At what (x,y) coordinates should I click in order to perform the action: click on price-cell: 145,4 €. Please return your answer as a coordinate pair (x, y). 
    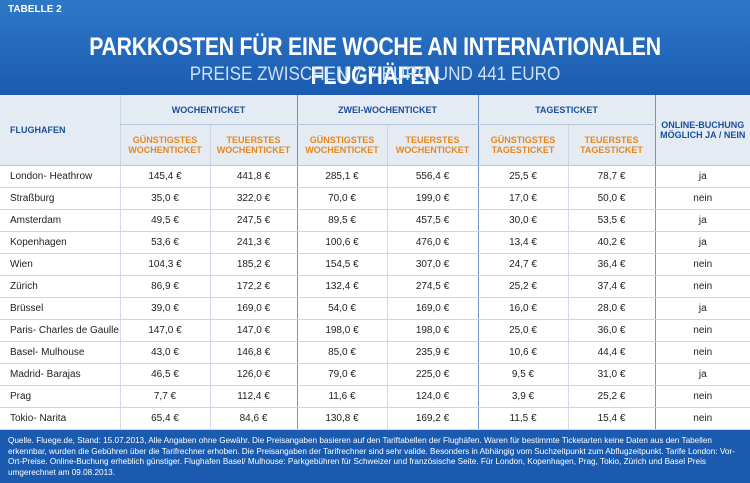
    Looking at the image, I should click on (164, 176).